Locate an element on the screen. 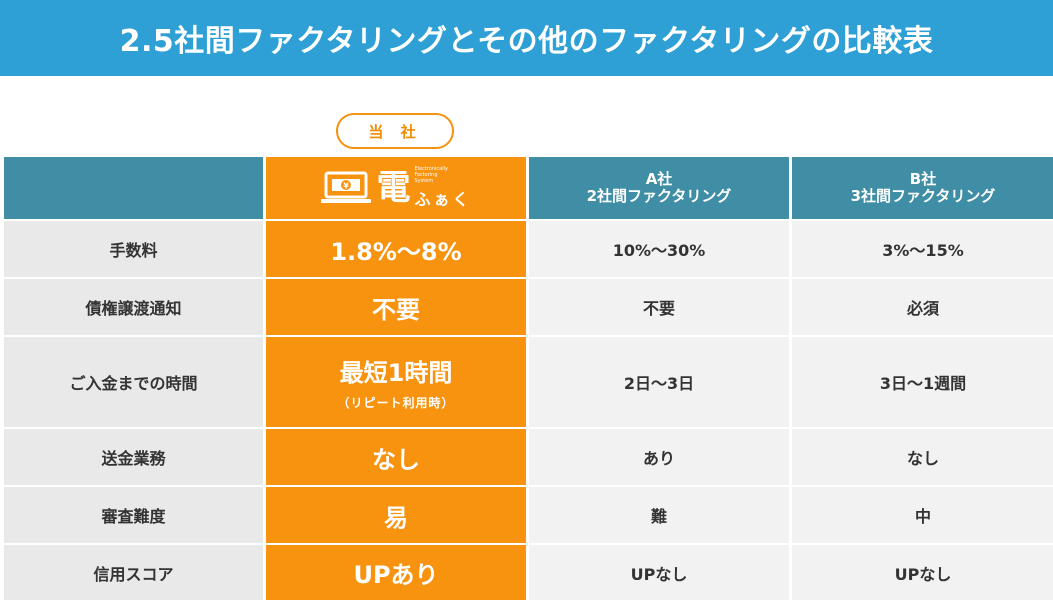  header-empty-cell is located at coordinates (133, 188).